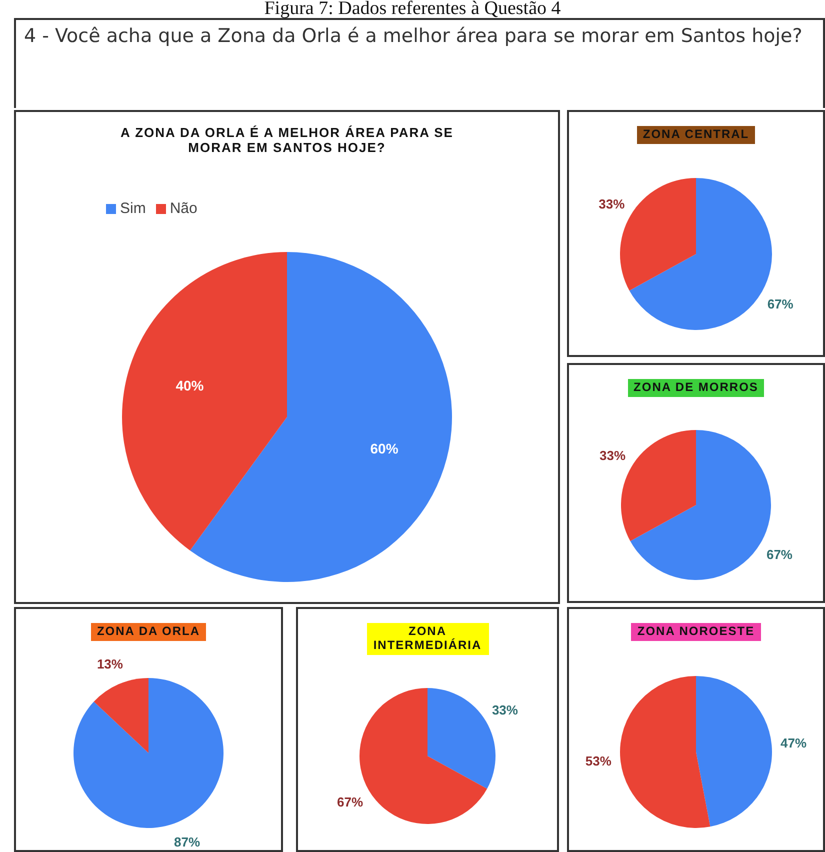  What do you see at coordinates (132, 208) in the screenshot?
I see `legend-label: Sim` at bounding box center [132, 208].